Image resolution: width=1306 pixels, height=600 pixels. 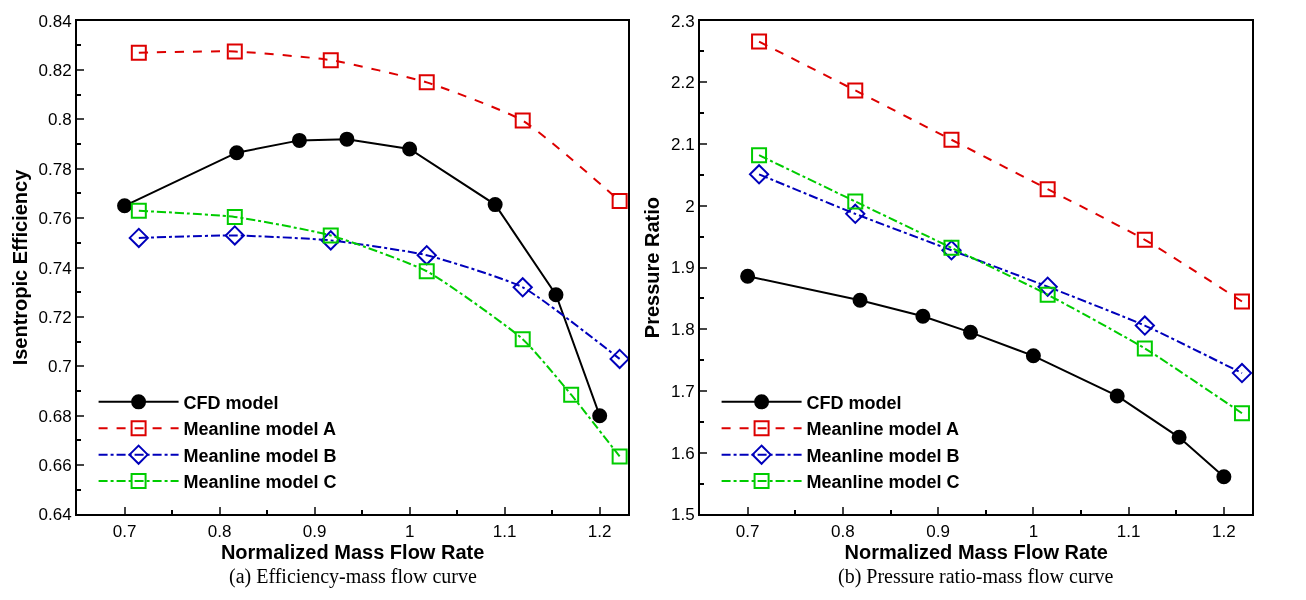 What do you see at coordinates (353, 576) in the screenshot?
I see `text: (a) Efficiency-mass flow curve` at bounding box center [353, 576].